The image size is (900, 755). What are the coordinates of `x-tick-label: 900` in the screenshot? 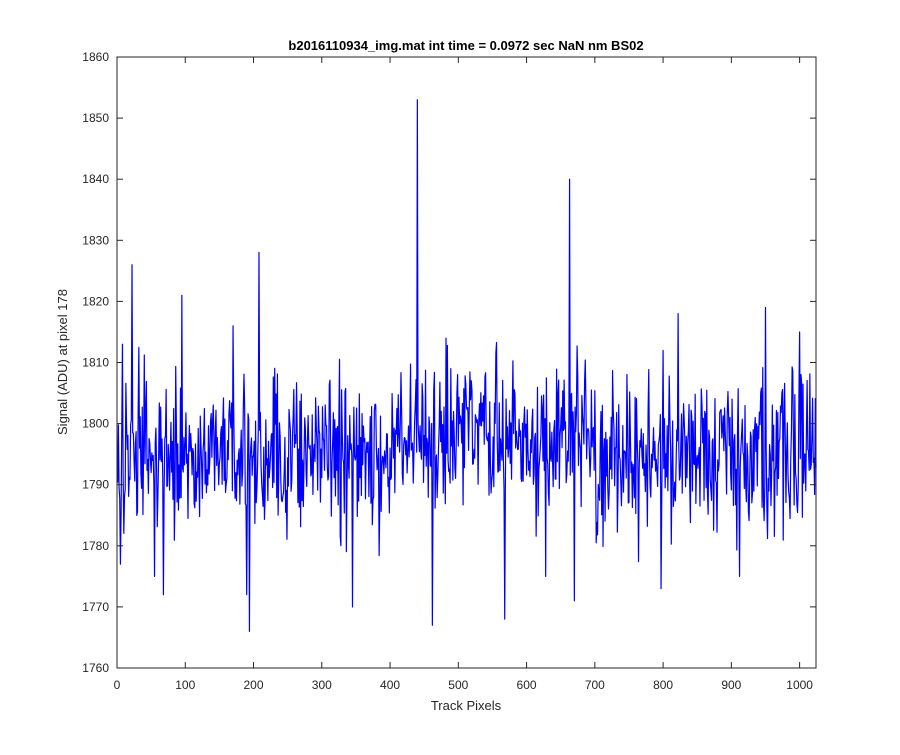 It's located at (731, 685).